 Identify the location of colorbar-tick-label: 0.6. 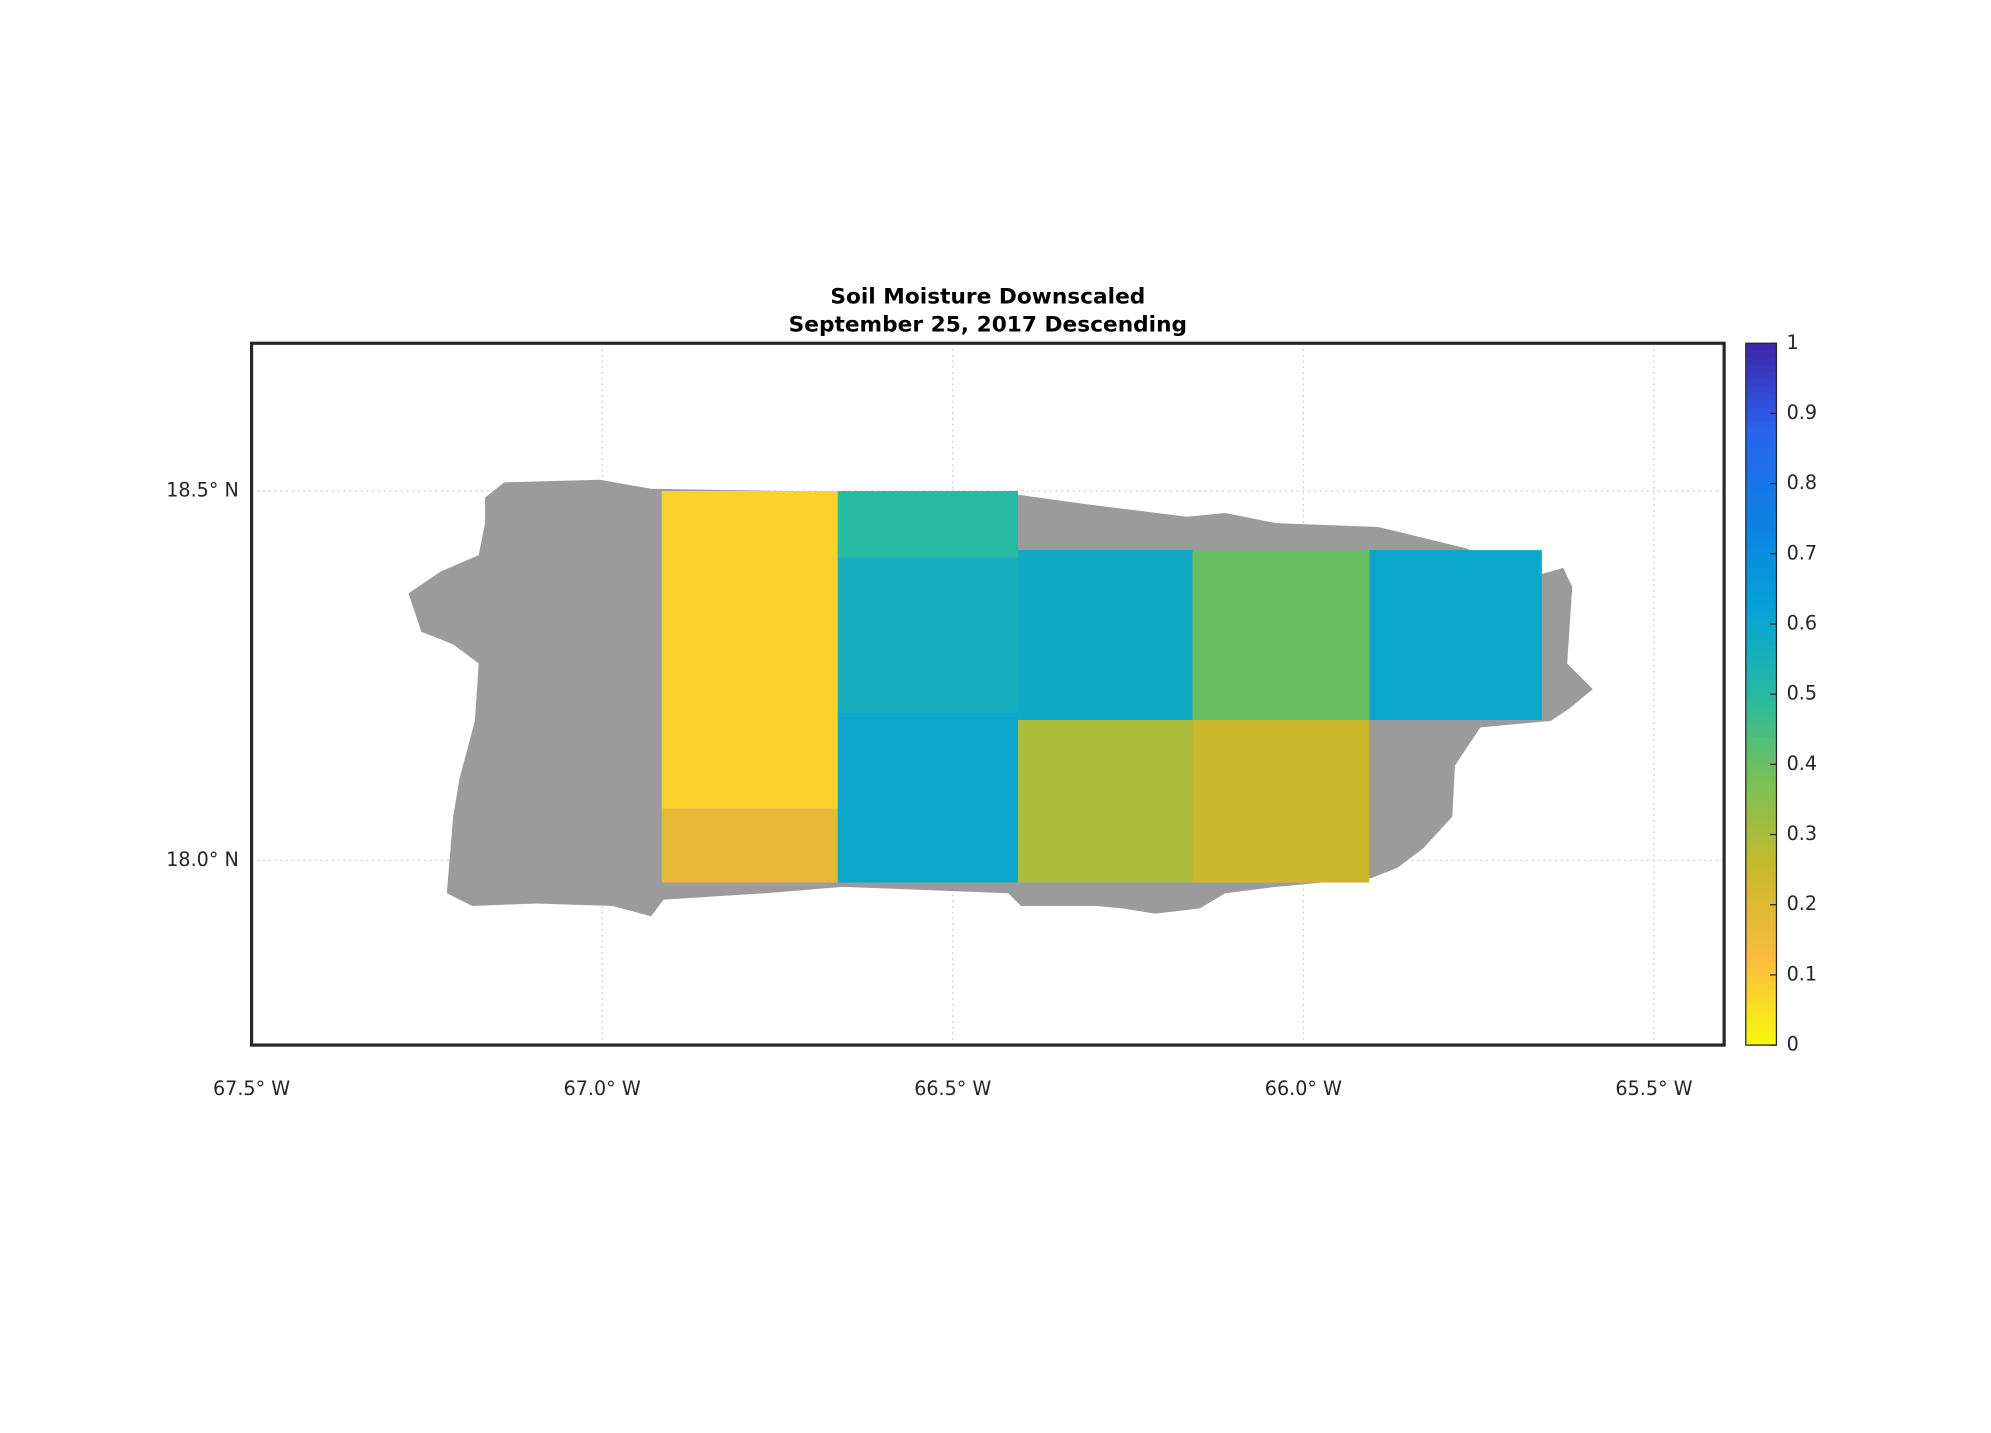
(1802, 622).